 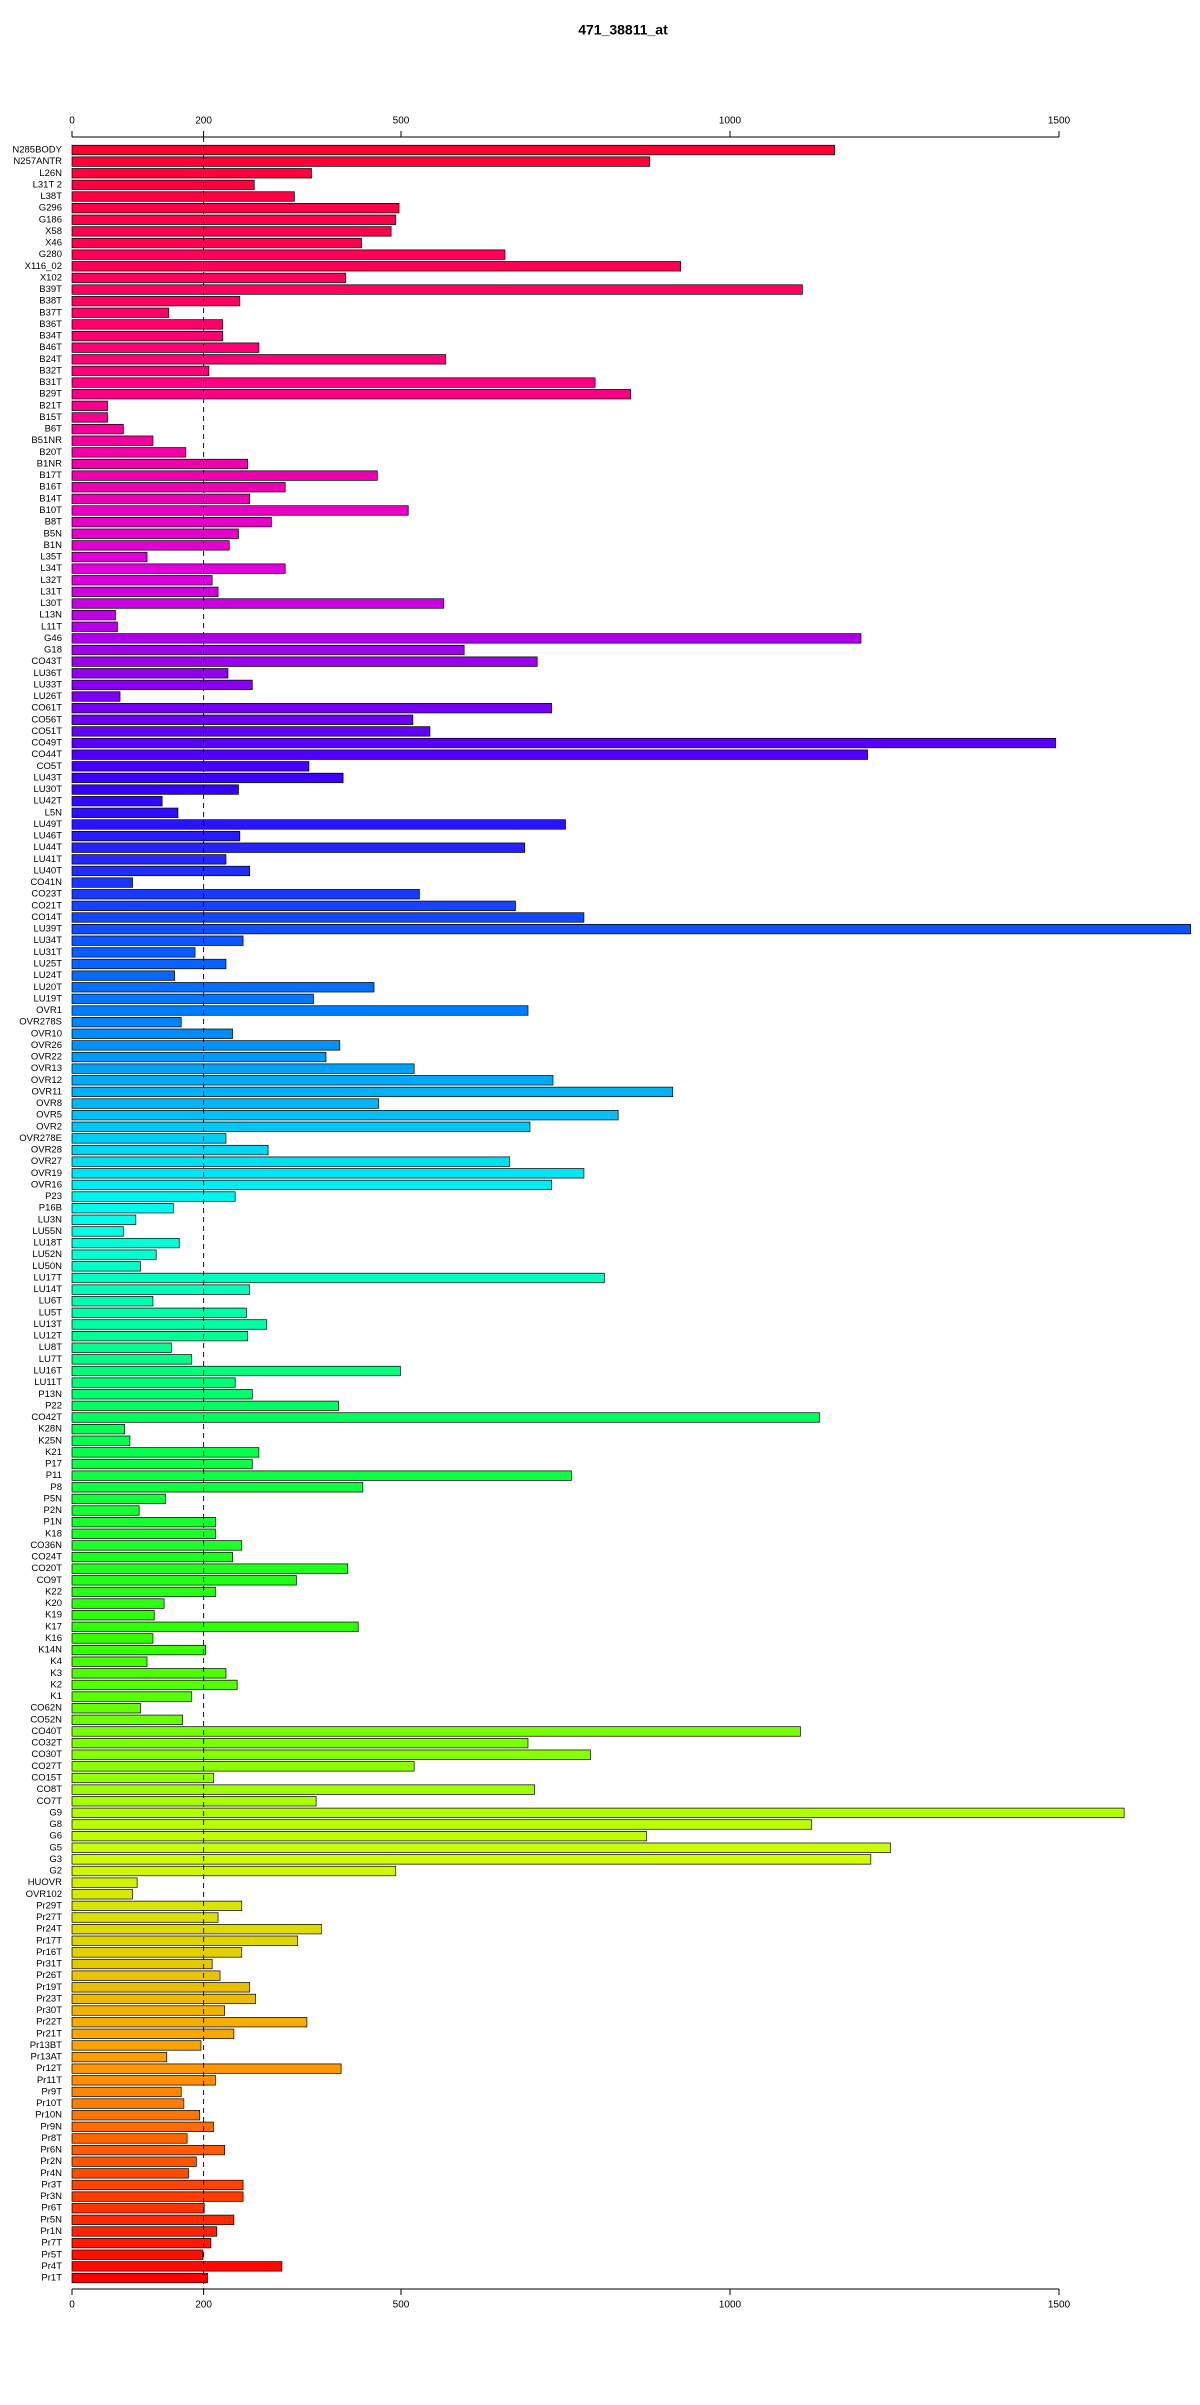 What do you see at coordinates (50, 487) in the screenshot?
I see `category-label: B16T` at bounding box center [50, 487].